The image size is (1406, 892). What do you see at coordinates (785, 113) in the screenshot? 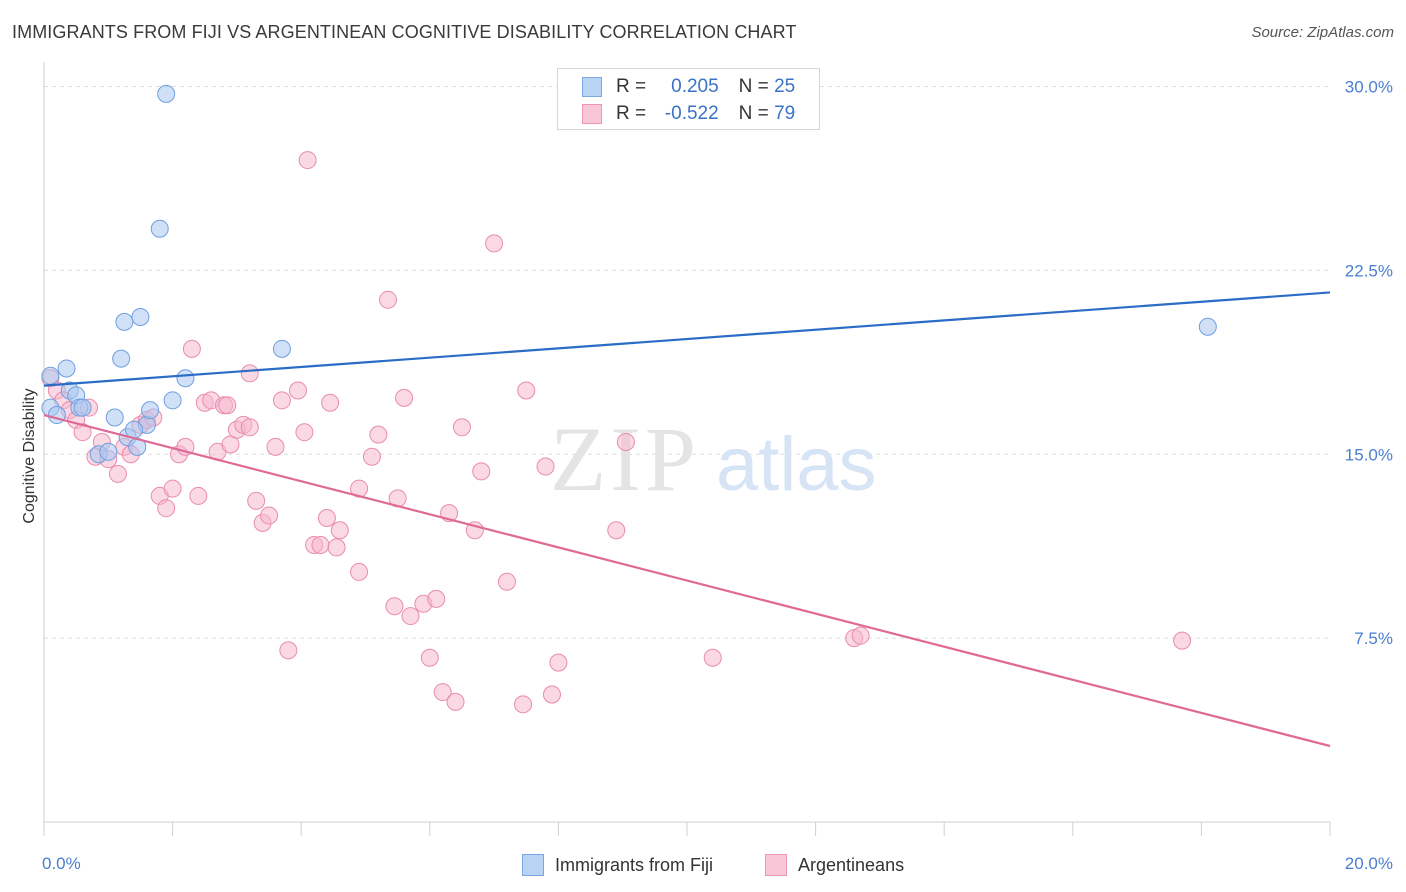
I see `arg-n-value: 79` at bounding box center [785, 113].